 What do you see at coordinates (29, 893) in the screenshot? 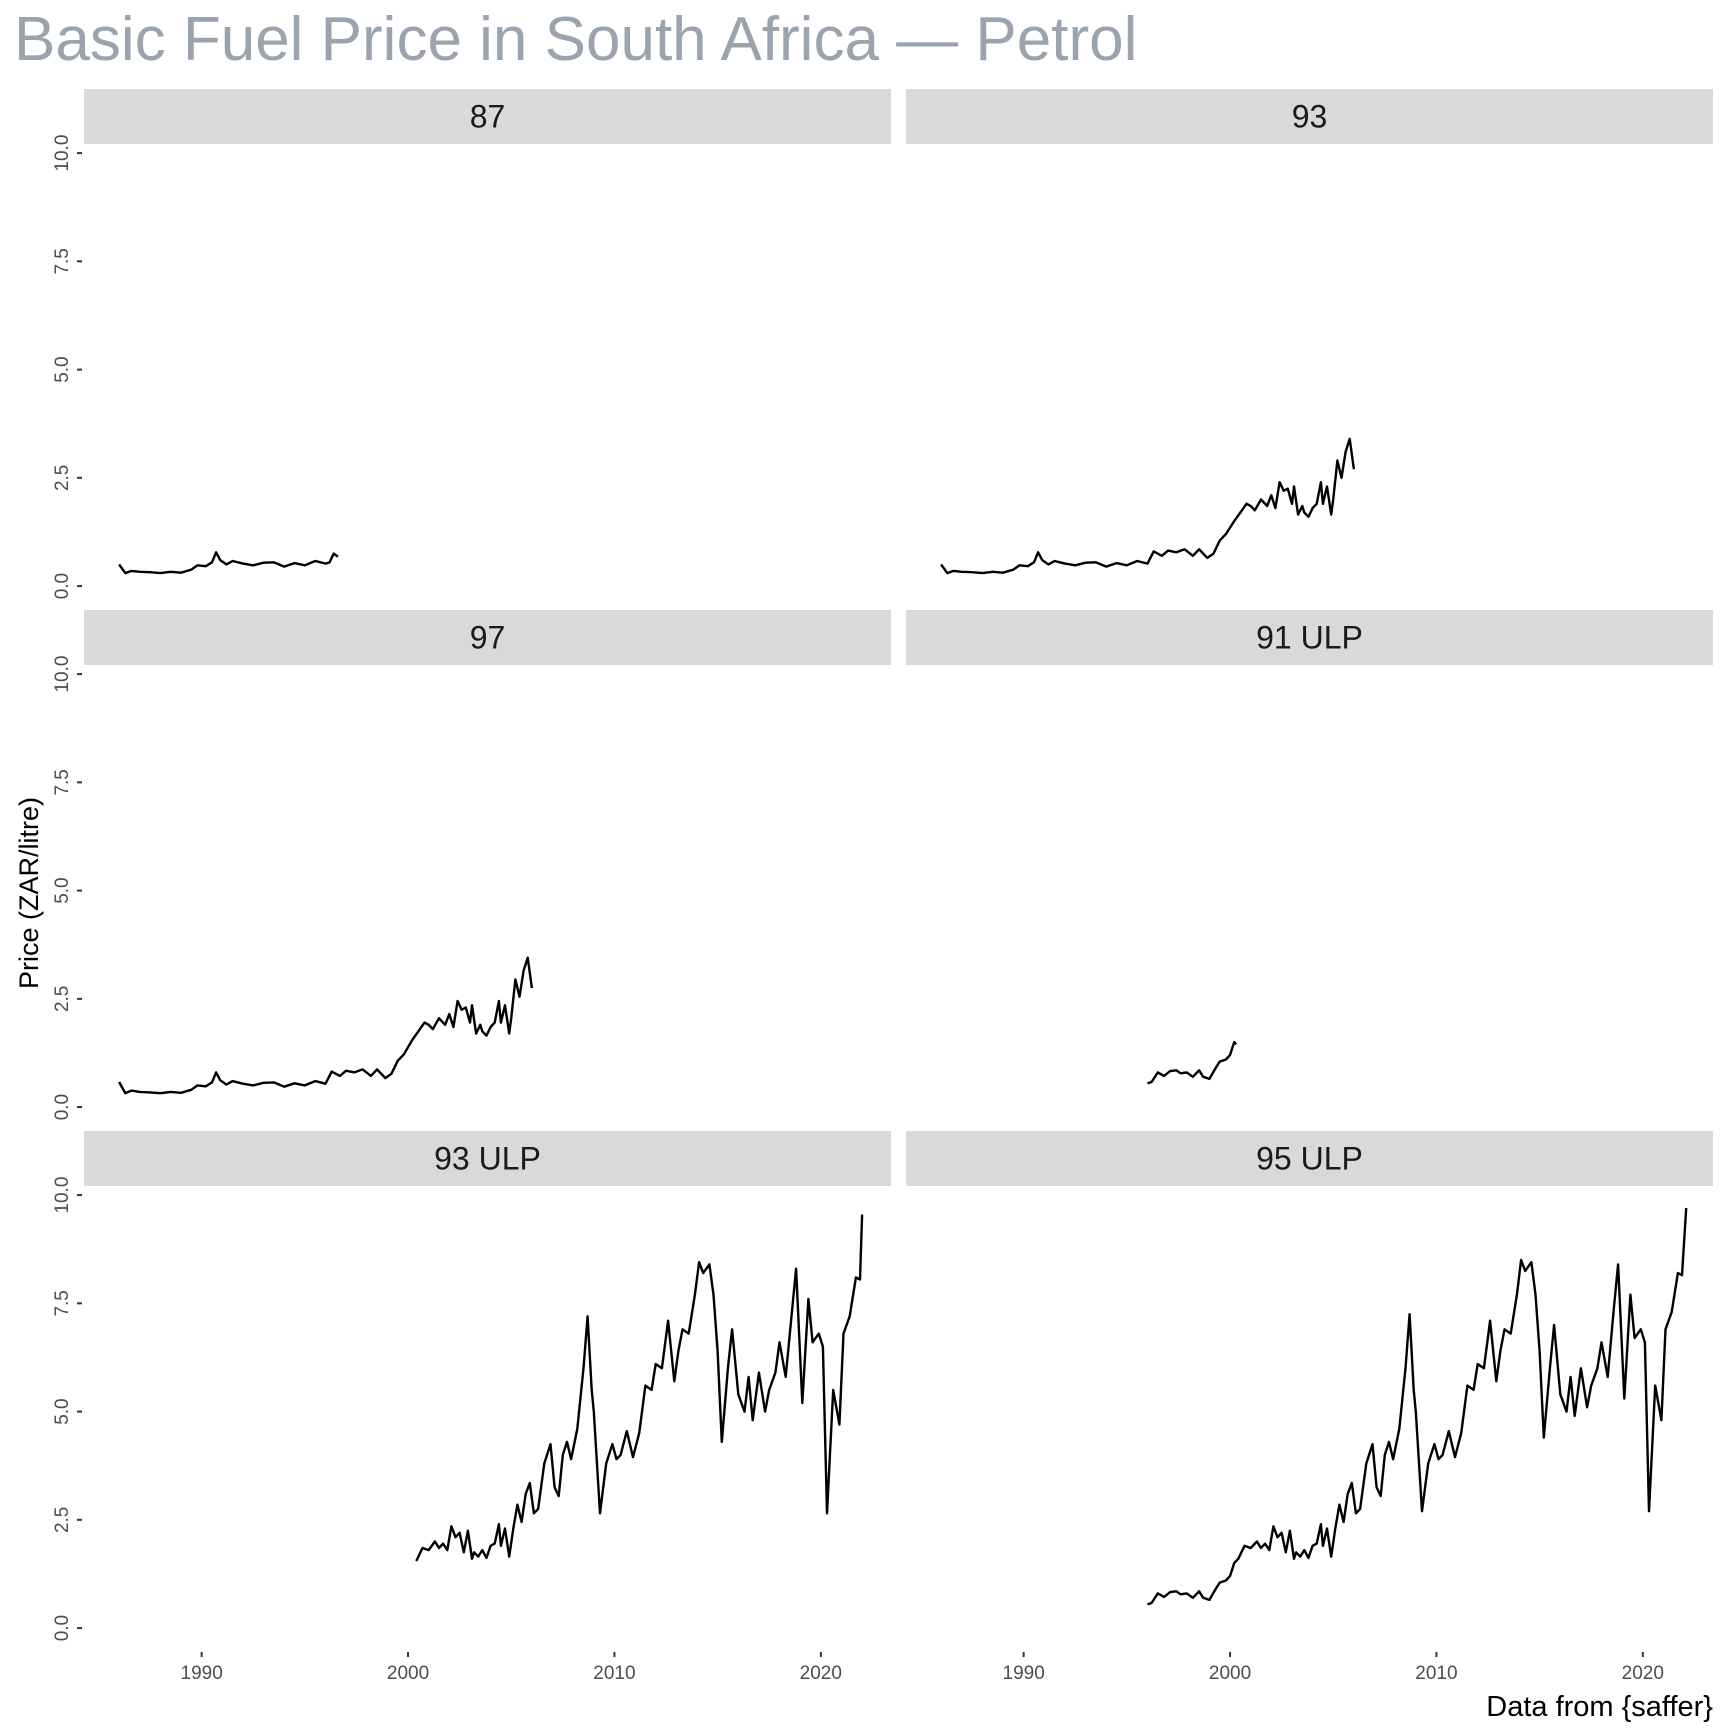
I see `y-axis-title: Price (ZAR/litre)` at bounding box center [29, 893].